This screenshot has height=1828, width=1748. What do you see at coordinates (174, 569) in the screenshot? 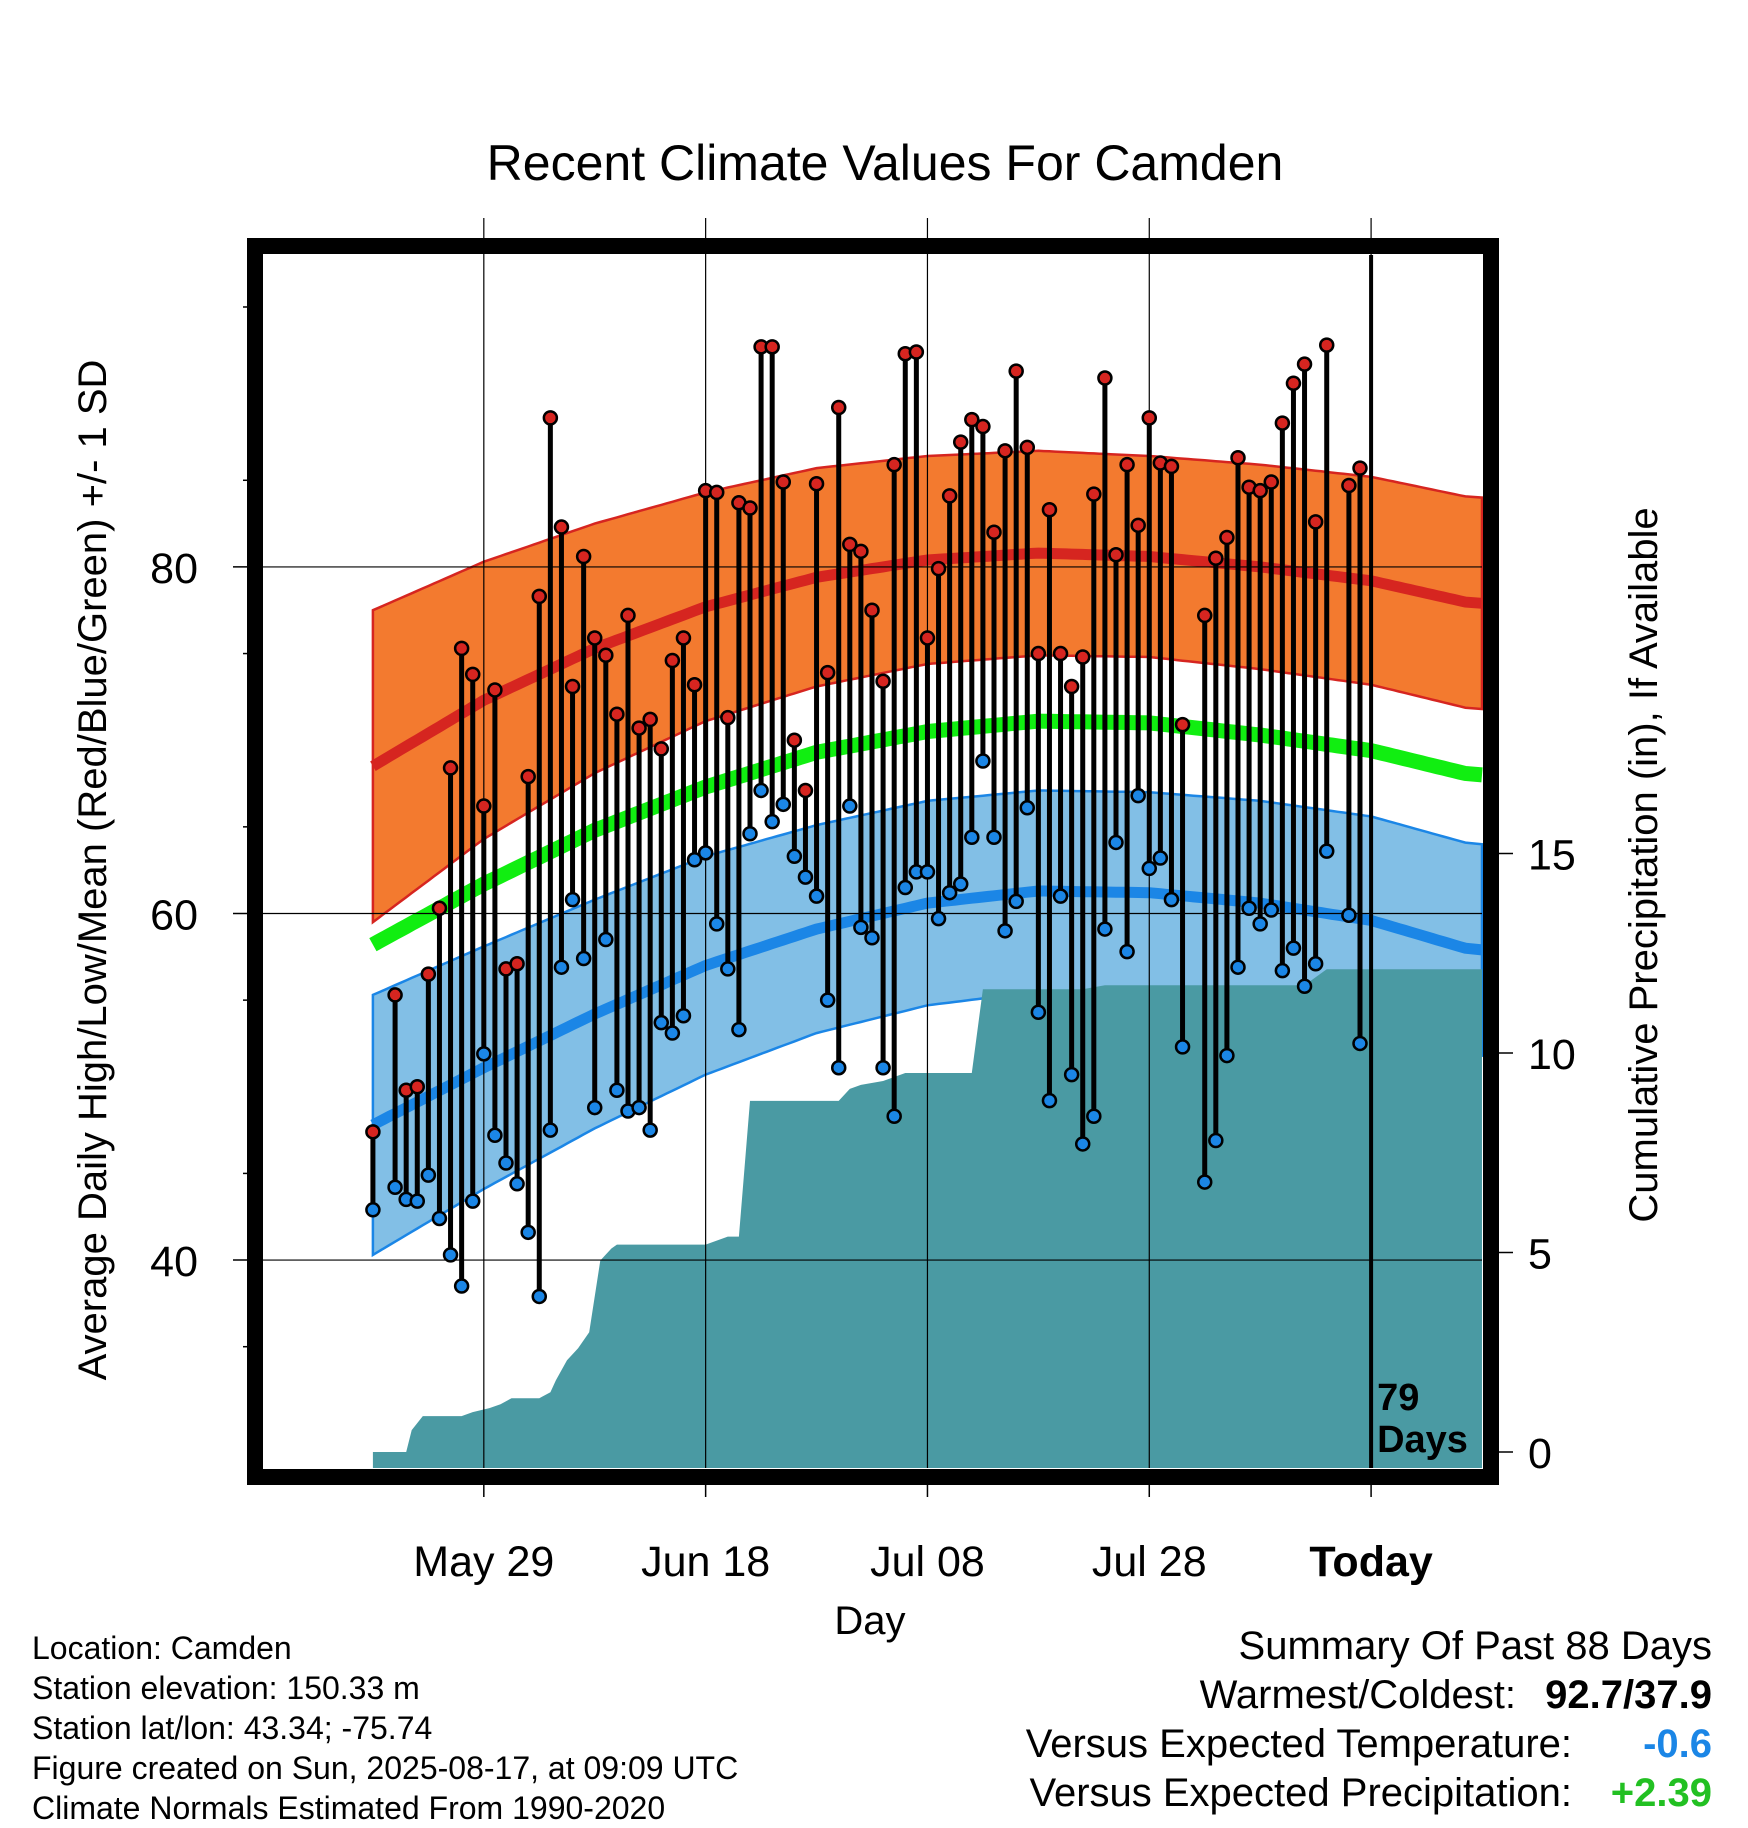
I see `y-tick-label: 80` at bounding box center [174, 569].